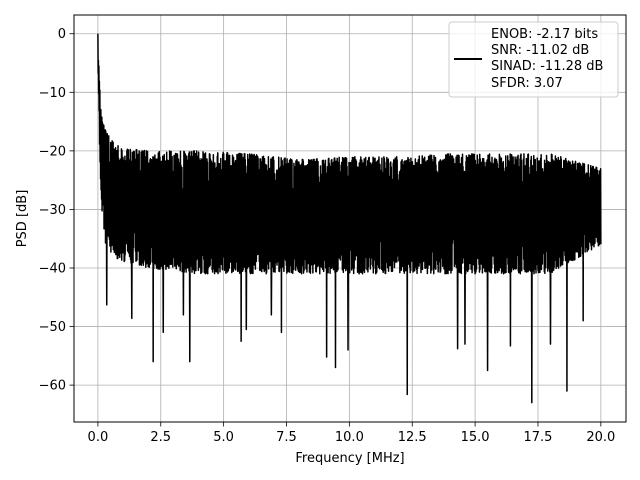 The width and height of the screenshot is (640, 480). I want to click on x-tick-label: 15.0, so click(475, 437).